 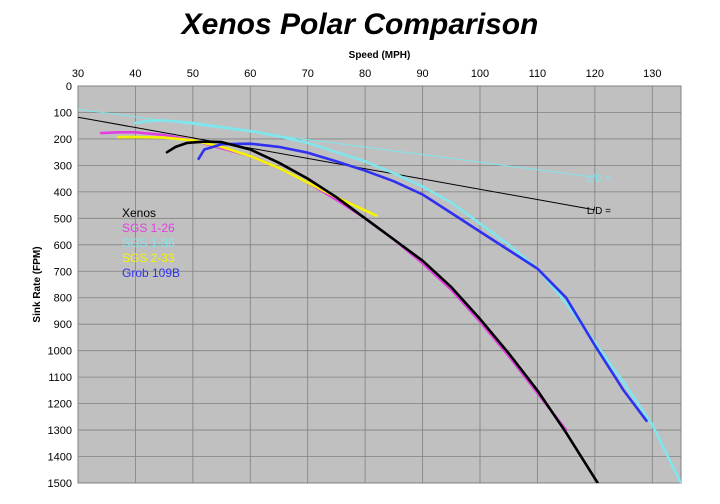 What do you see at coordinates (60, 352) in the screenshot?
I see `y-tick-label: 1000` at bounding box center [60, 352].